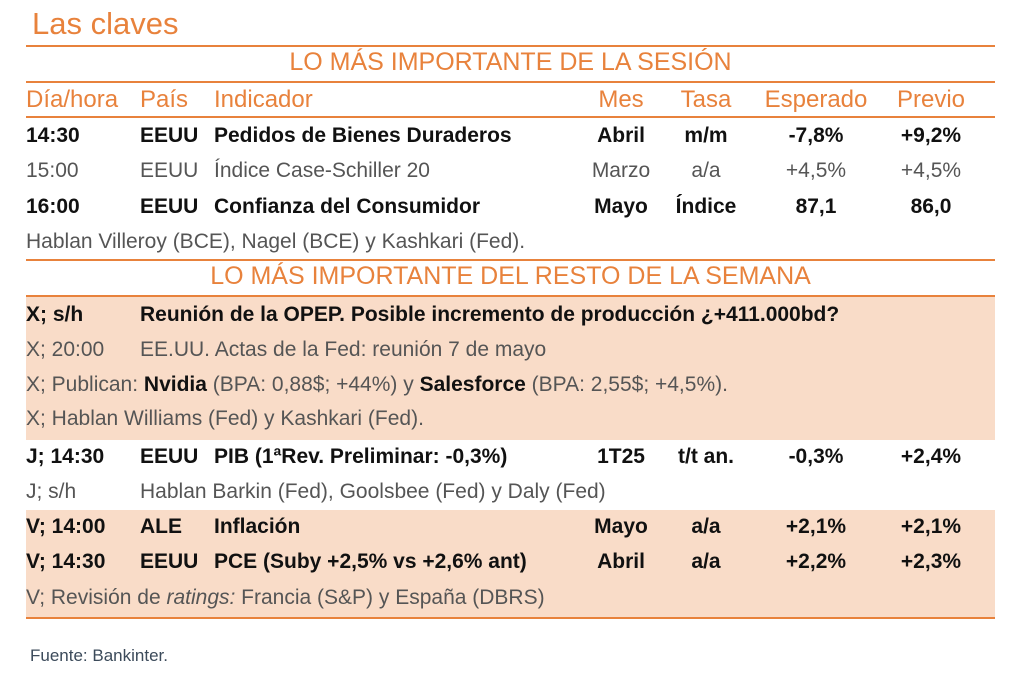 Image resolution: width=1024 pixels, height=682 pixels. Describe the element at coordinates (161, 526) in the screenshot. I see `cell-country: ALE` at that location.